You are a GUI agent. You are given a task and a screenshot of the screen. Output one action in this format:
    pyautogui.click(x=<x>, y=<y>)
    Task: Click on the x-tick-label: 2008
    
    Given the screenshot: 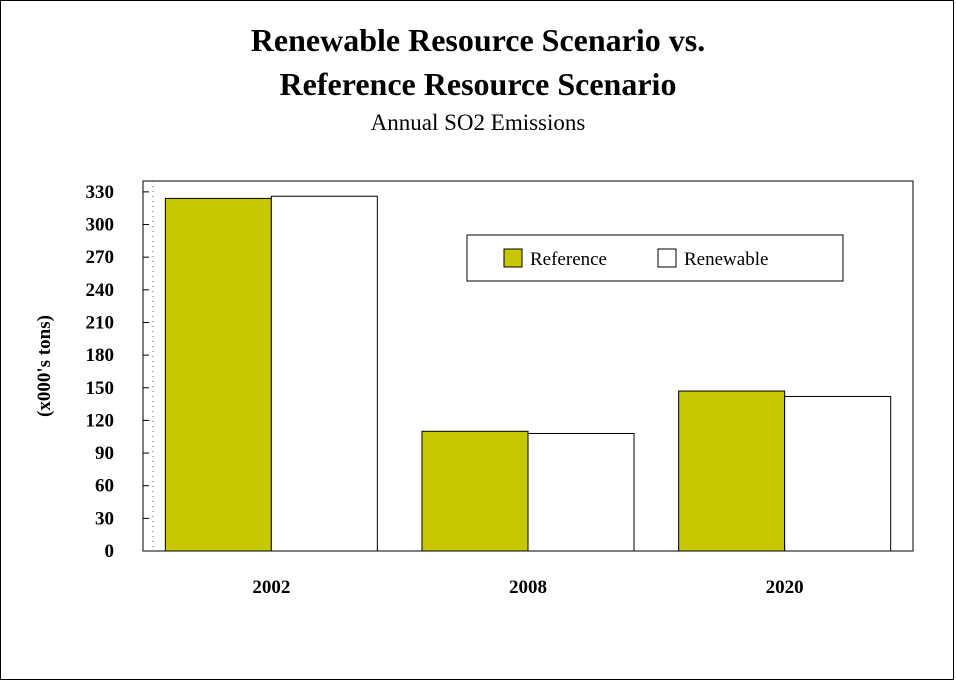 What is the action you would take?
    pyautogui.click(x=528, y=587)
    